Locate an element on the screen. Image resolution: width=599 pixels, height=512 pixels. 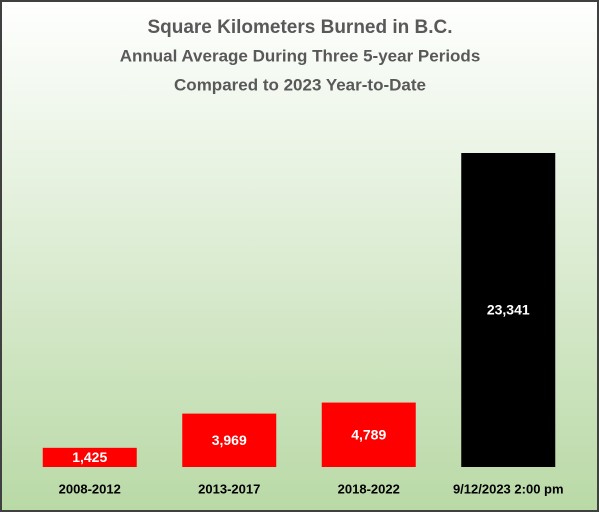
chart-subtitle: Compared to 2023 Year-to-Date is located at coordinates (300, 84).